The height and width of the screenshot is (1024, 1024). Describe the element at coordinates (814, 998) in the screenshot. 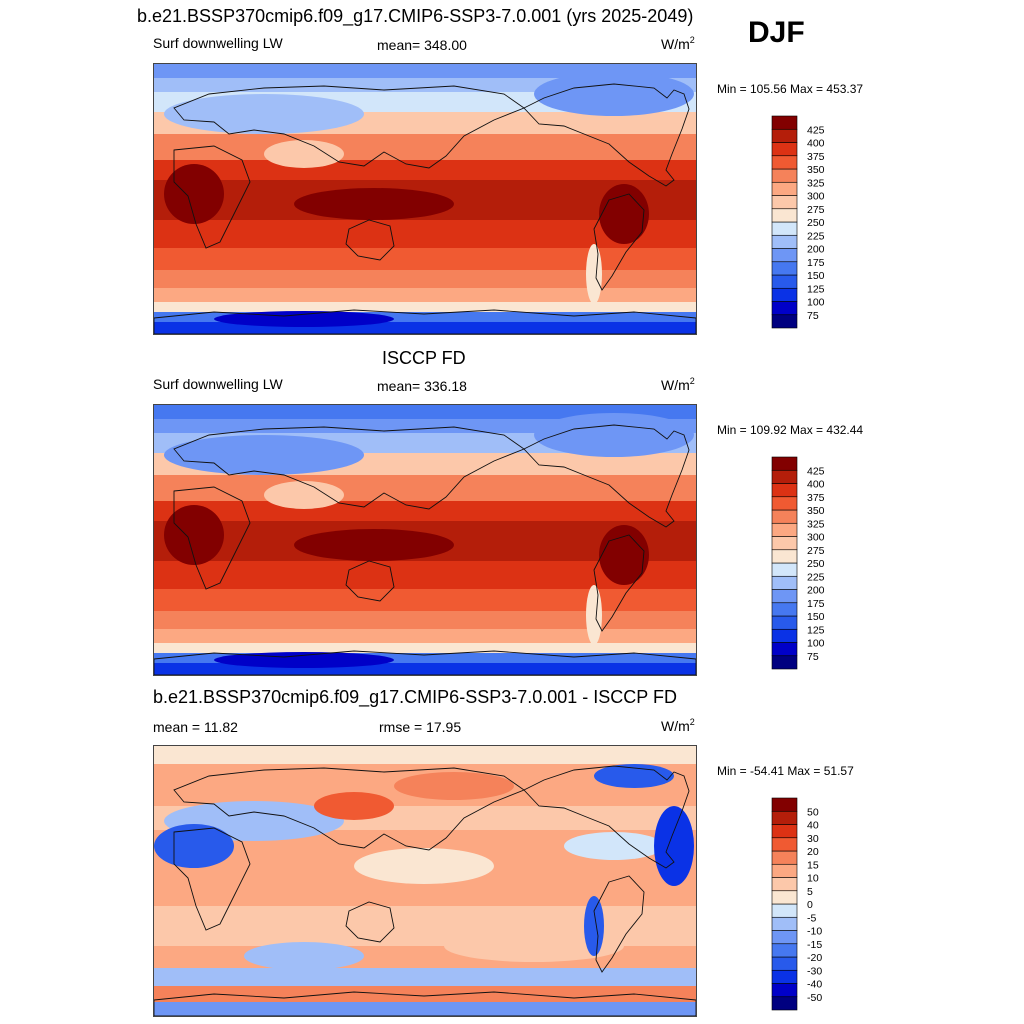

I see `colorbar-tick-label: -50` at that location.